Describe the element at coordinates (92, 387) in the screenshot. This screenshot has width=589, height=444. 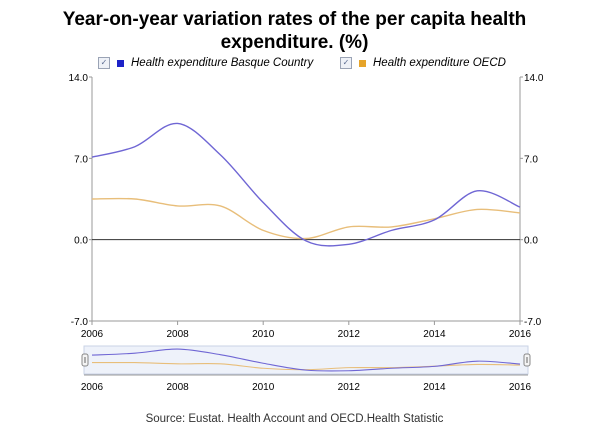
I see `navigator-tick-label: 2006` at that location.